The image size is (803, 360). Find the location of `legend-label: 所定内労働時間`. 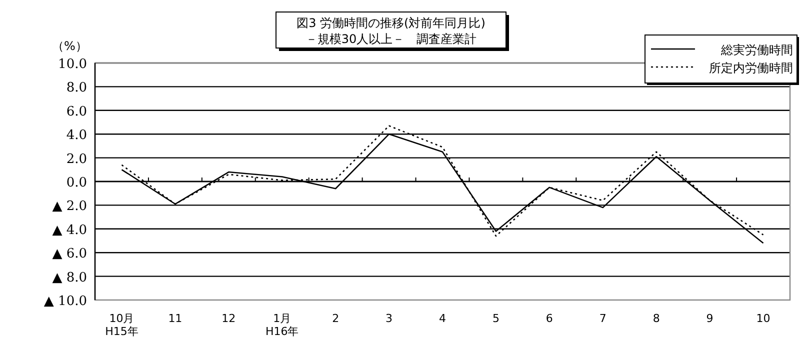

legend-label: 所定内労働時間 is located at coordinates (751, 68).